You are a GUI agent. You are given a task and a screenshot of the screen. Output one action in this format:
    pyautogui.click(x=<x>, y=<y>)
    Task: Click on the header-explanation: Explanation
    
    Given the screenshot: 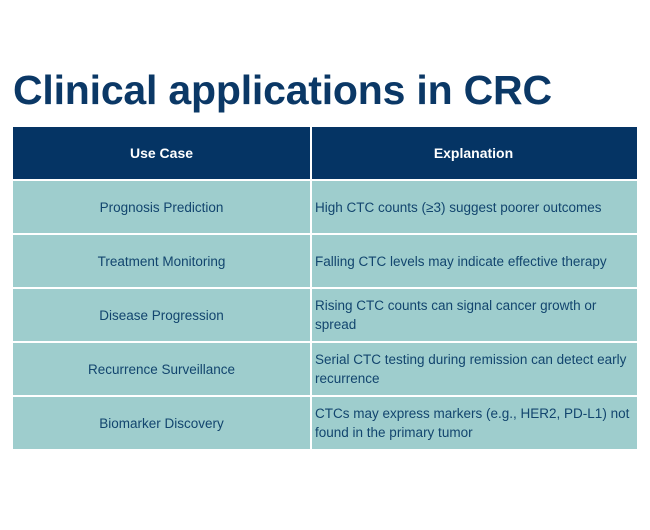 What is the action you would take?
    pyautogui.click(x=474, y=153)
    